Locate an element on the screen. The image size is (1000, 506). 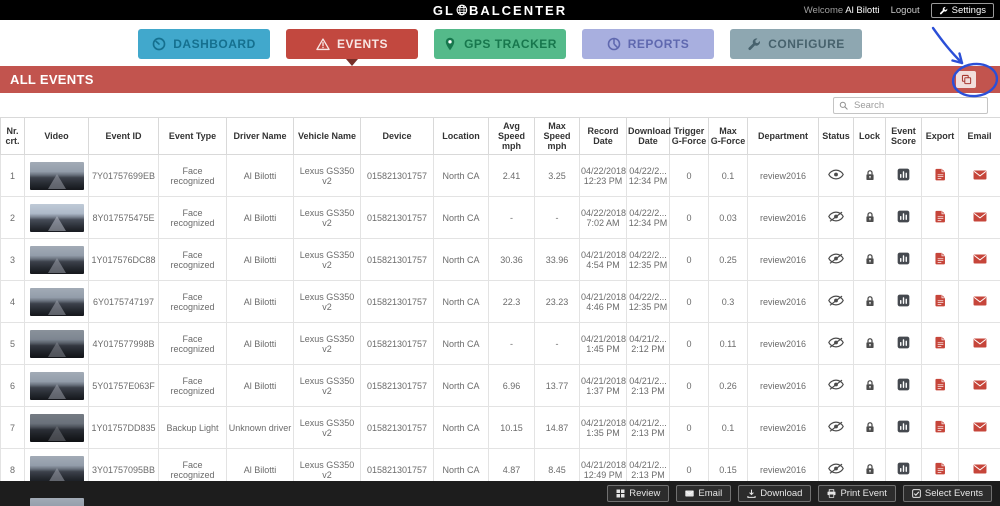
column-header: Video is located at coordinates (56, 136).